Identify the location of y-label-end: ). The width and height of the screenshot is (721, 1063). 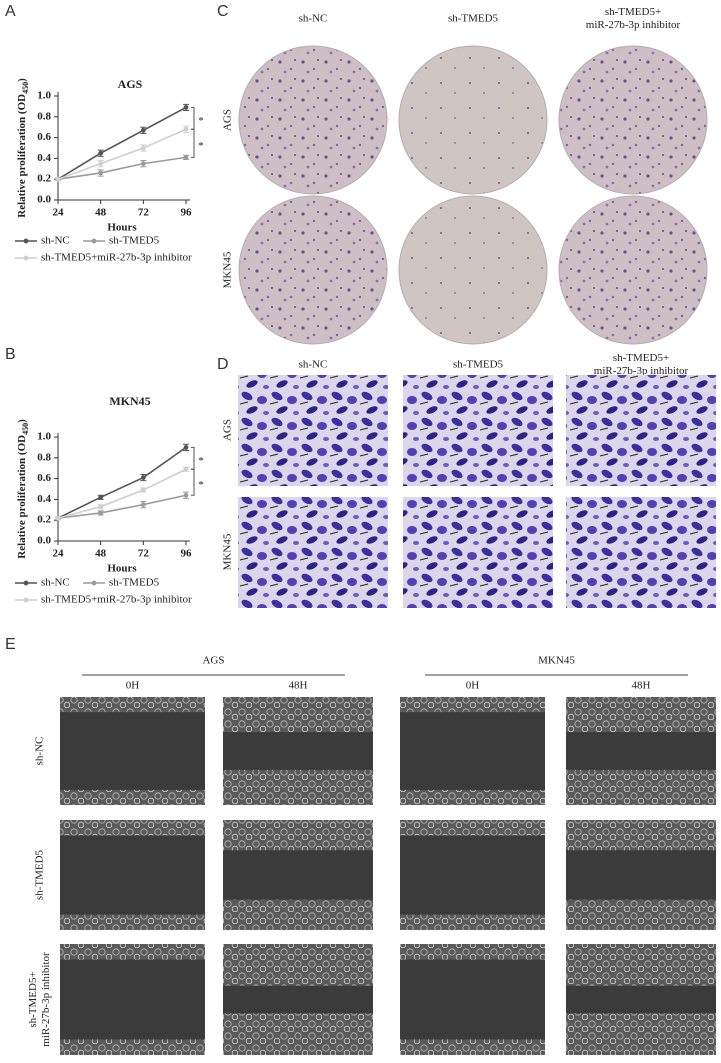
(22, 80).